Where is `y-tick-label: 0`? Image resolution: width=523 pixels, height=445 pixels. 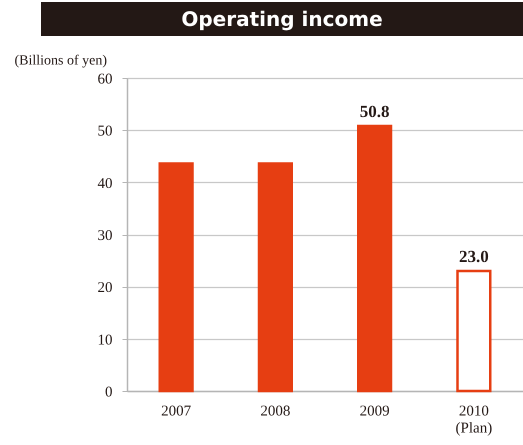 y-tick-label: 0 is located at coordinates (108, 392).